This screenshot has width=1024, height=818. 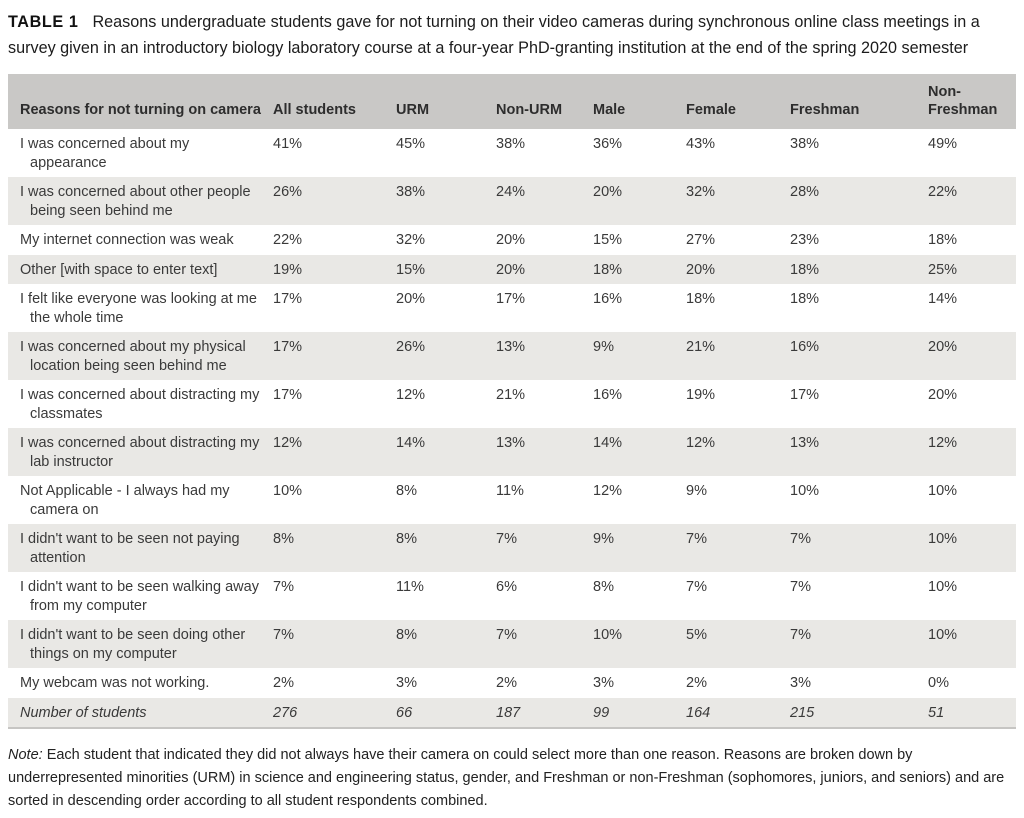 I want to click on row-value: 24%, so click(x=511, y=192).